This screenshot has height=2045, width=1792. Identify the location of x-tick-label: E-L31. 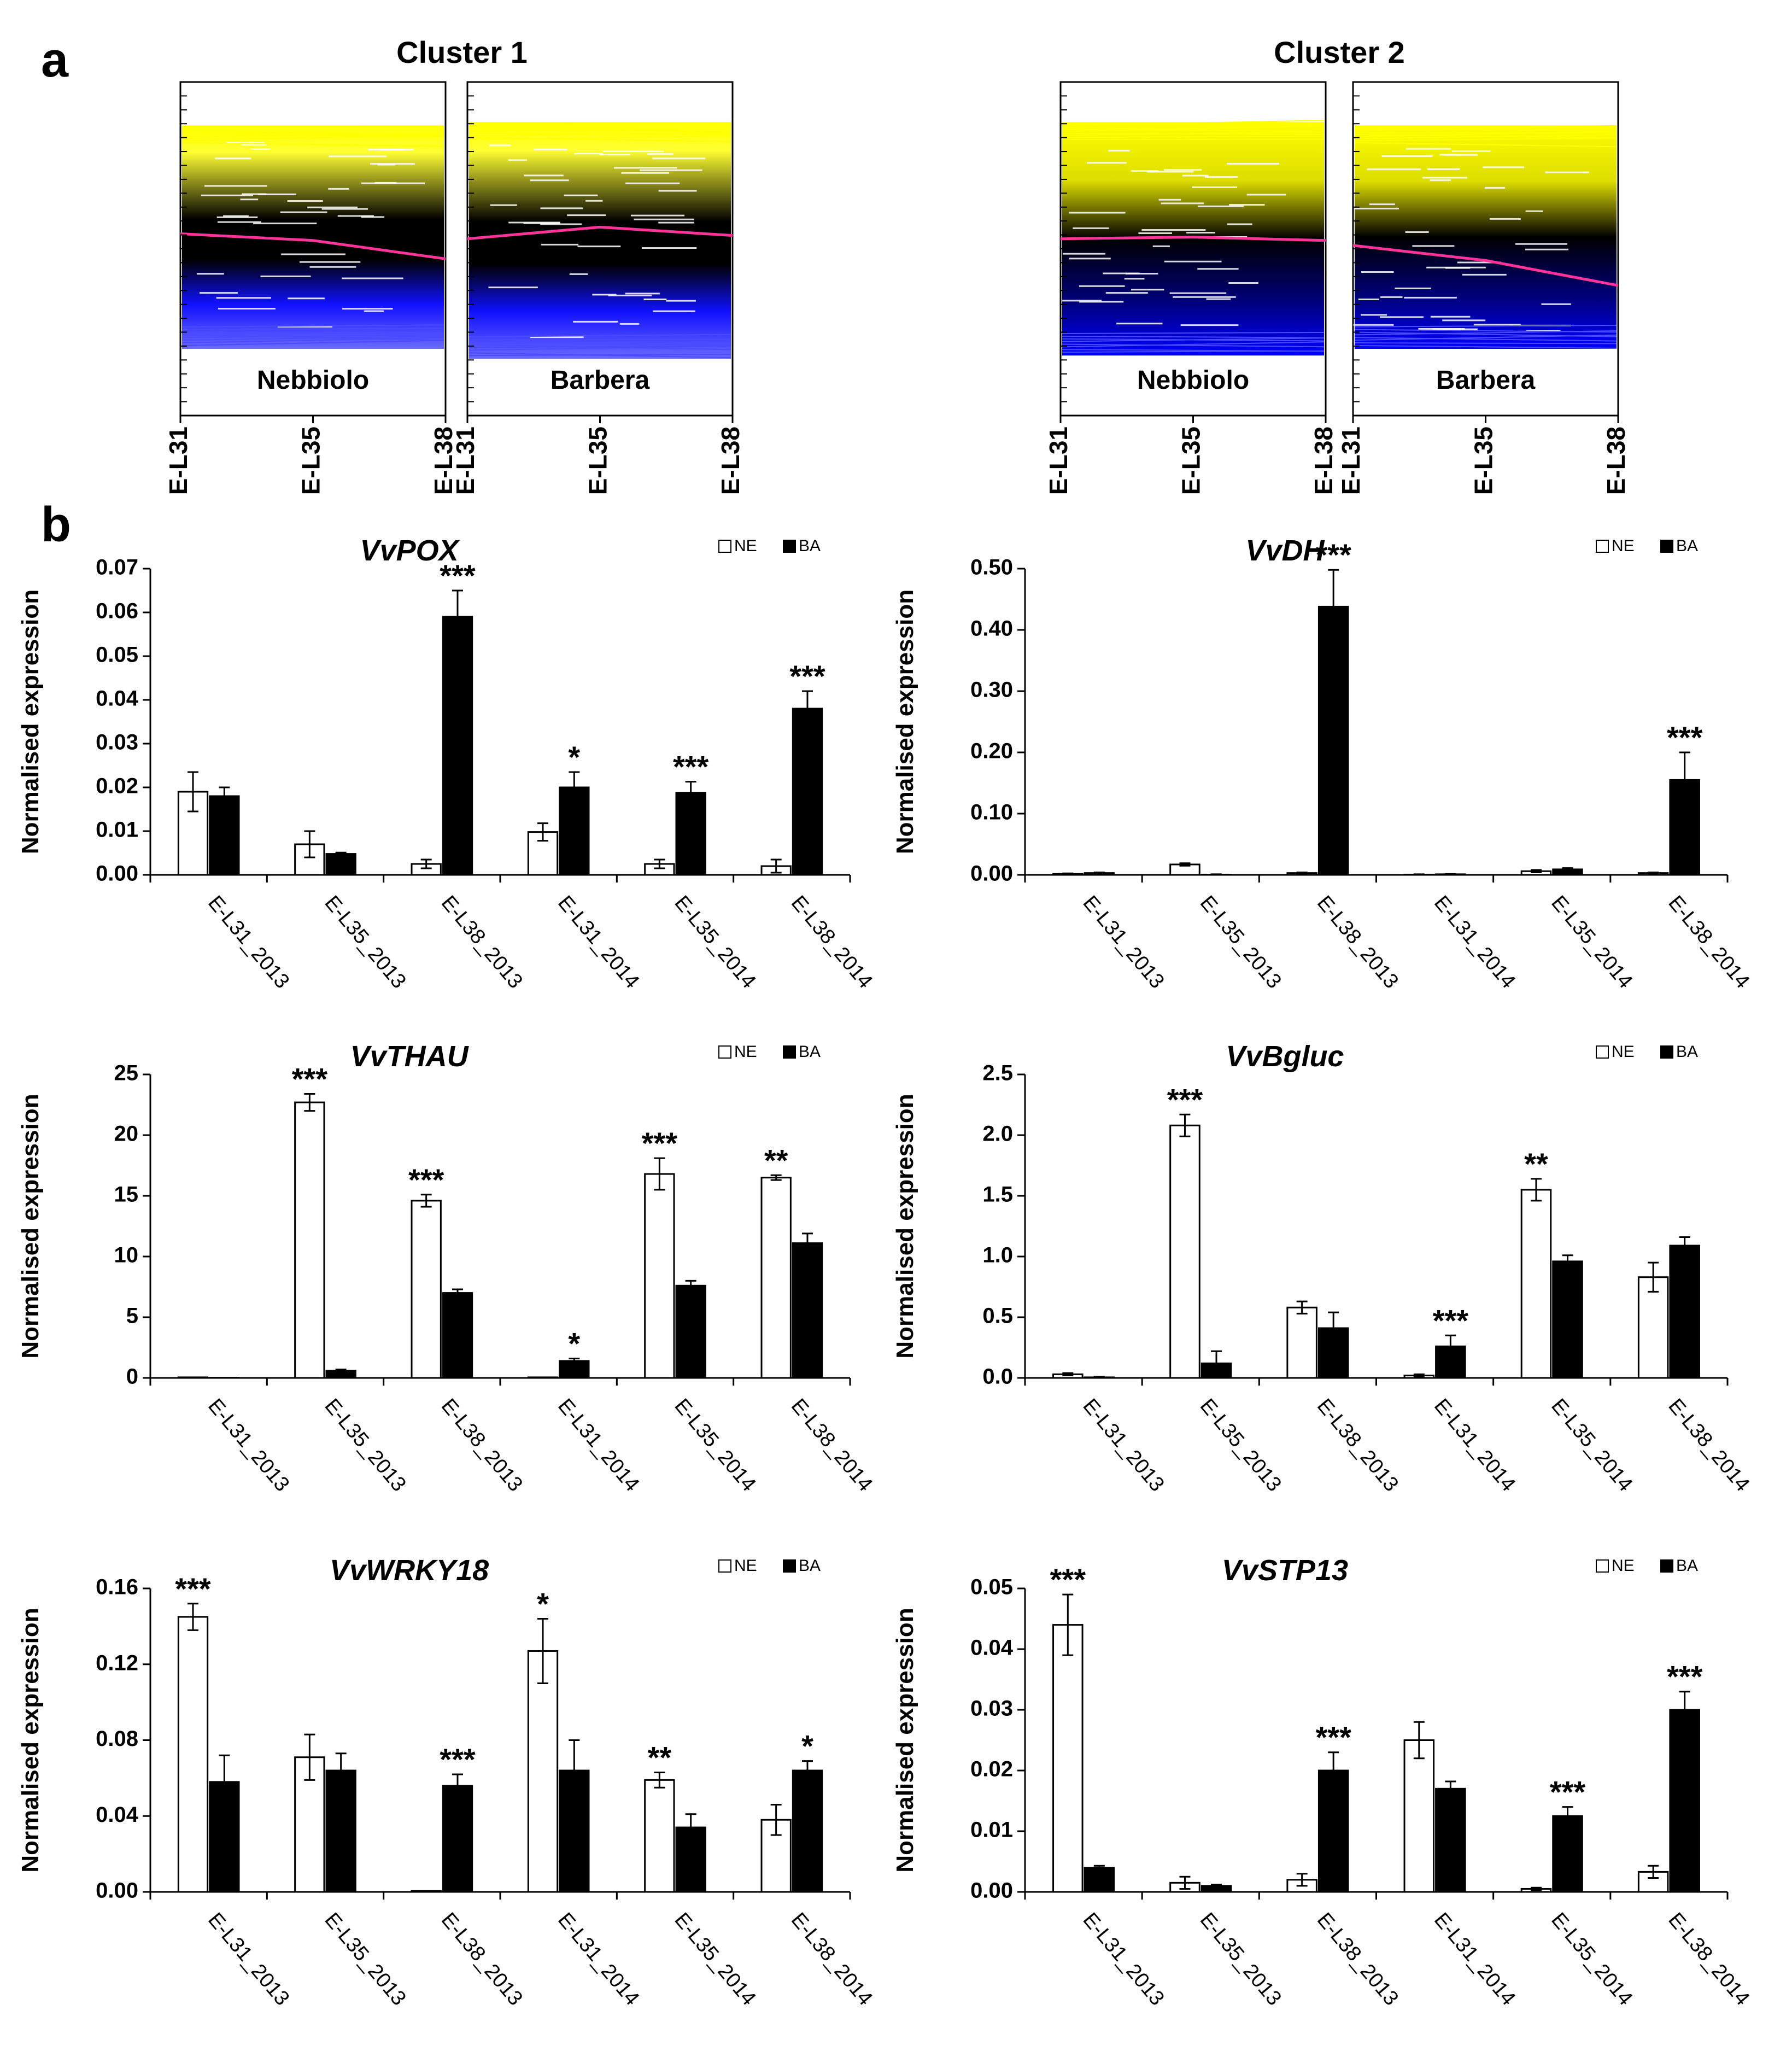
(178, 460).